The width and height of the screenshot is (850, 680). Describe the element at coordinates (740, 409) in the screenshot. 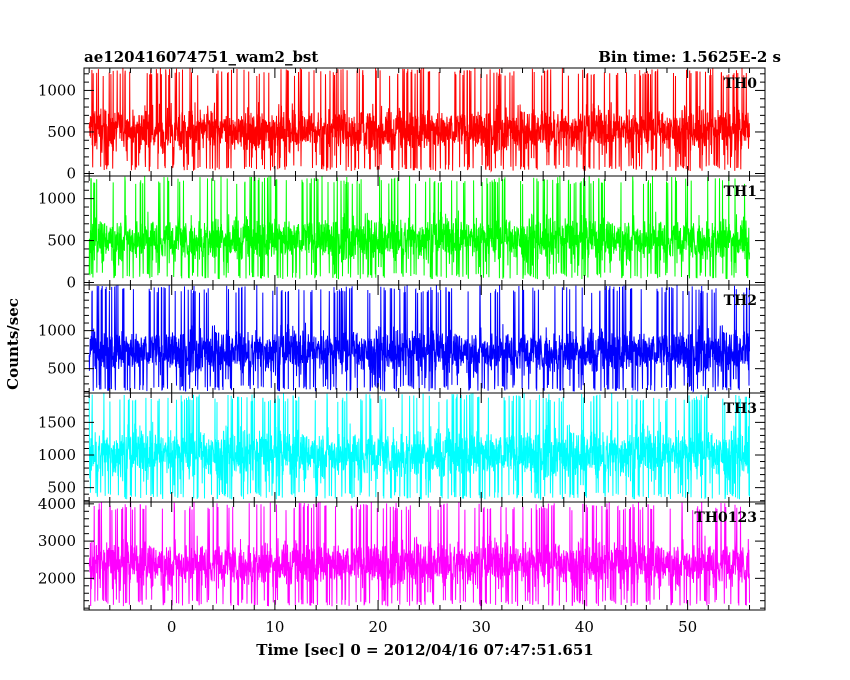

I see `panel-label-th3: TH3` at that location.